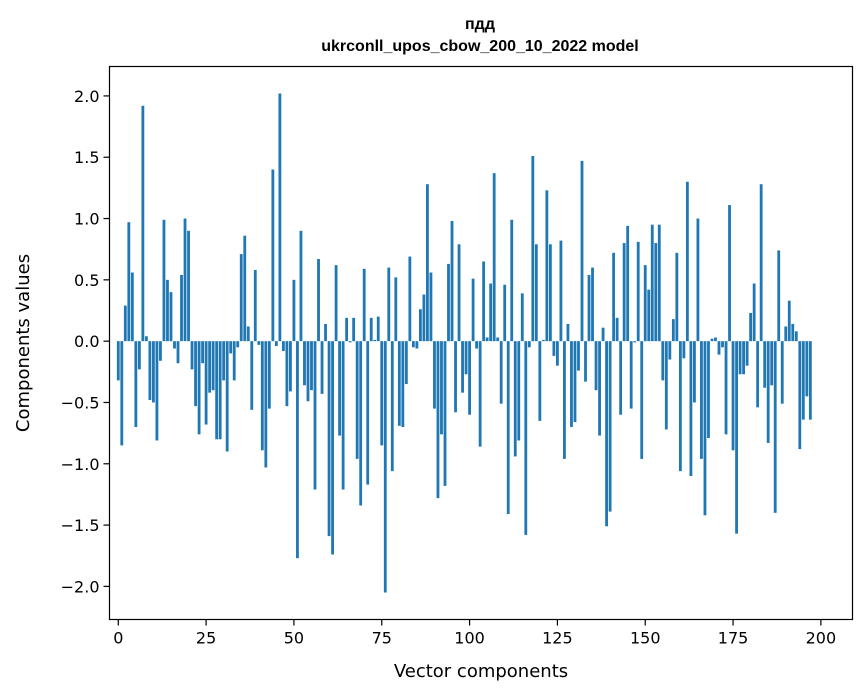  I want to click on x-tick-label: 75, so click(382, 638).